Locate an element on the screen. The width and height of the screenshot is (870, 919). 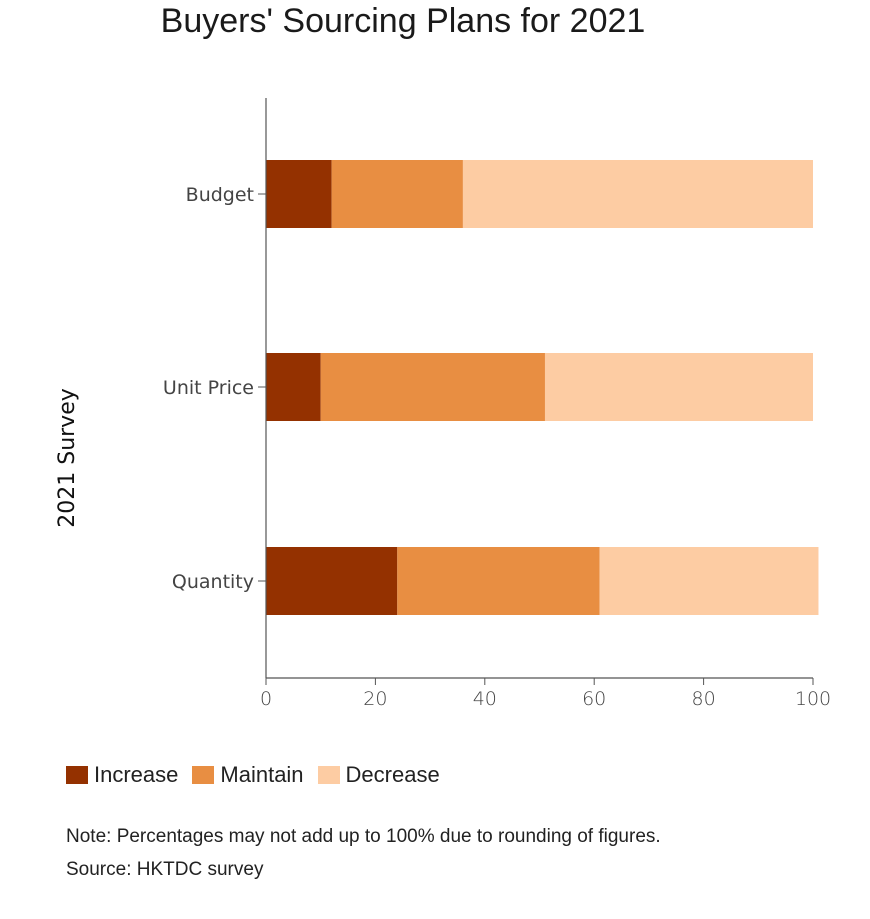
bar-unit-price-maintain is located at coordinates (432, 387).